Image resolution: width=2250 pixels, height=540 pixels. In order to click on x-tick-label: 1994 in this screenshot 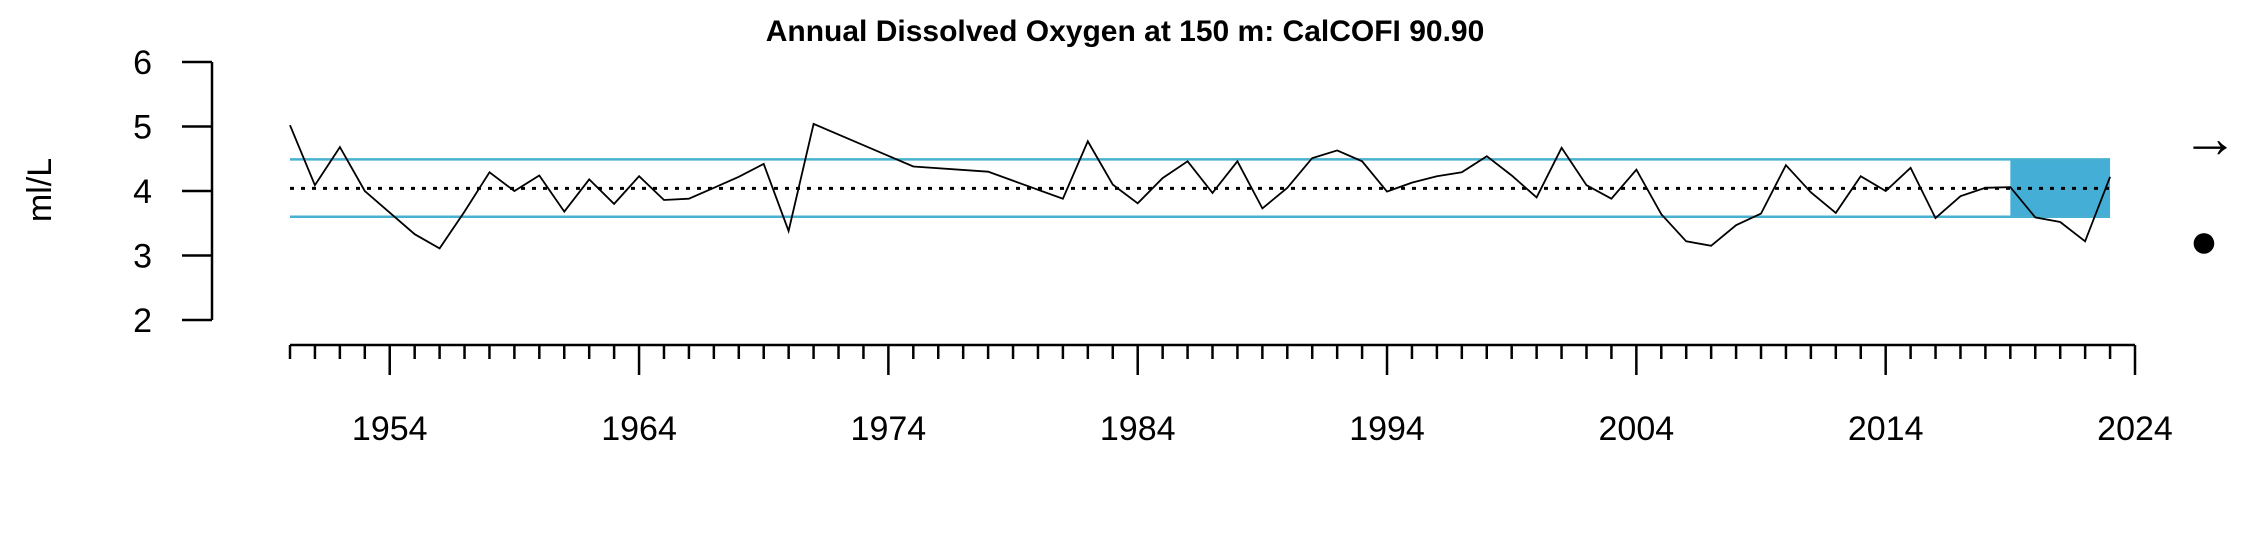, I will do `click(1387, 429)`.